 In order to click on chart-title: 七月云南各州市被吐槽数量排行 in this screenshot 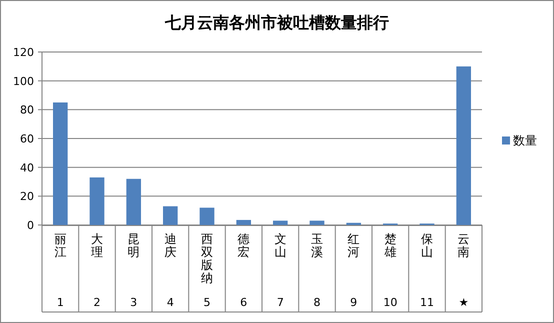, I will do `click(276, 23)`.